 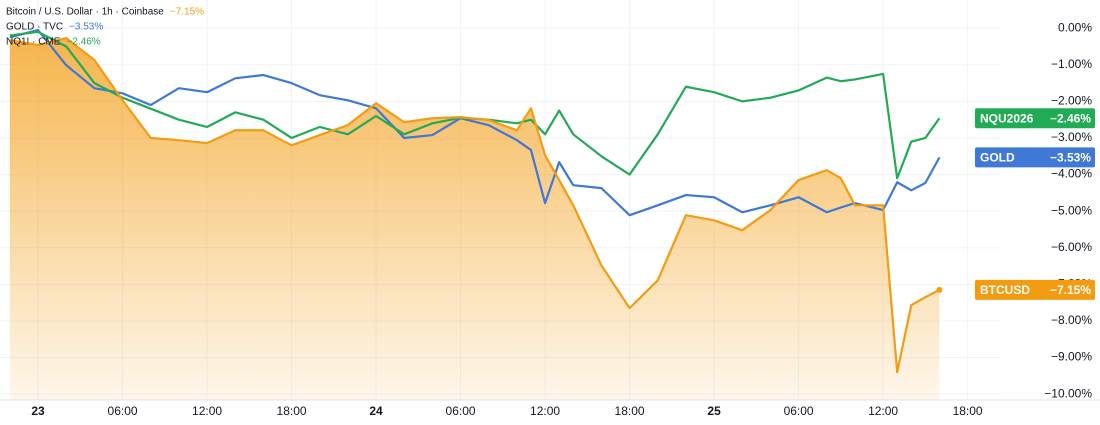 What do you see at coordinates (187, 12) in the screenshot?
I see `legend-value: −7.15%` at bounding box center [187, 12].